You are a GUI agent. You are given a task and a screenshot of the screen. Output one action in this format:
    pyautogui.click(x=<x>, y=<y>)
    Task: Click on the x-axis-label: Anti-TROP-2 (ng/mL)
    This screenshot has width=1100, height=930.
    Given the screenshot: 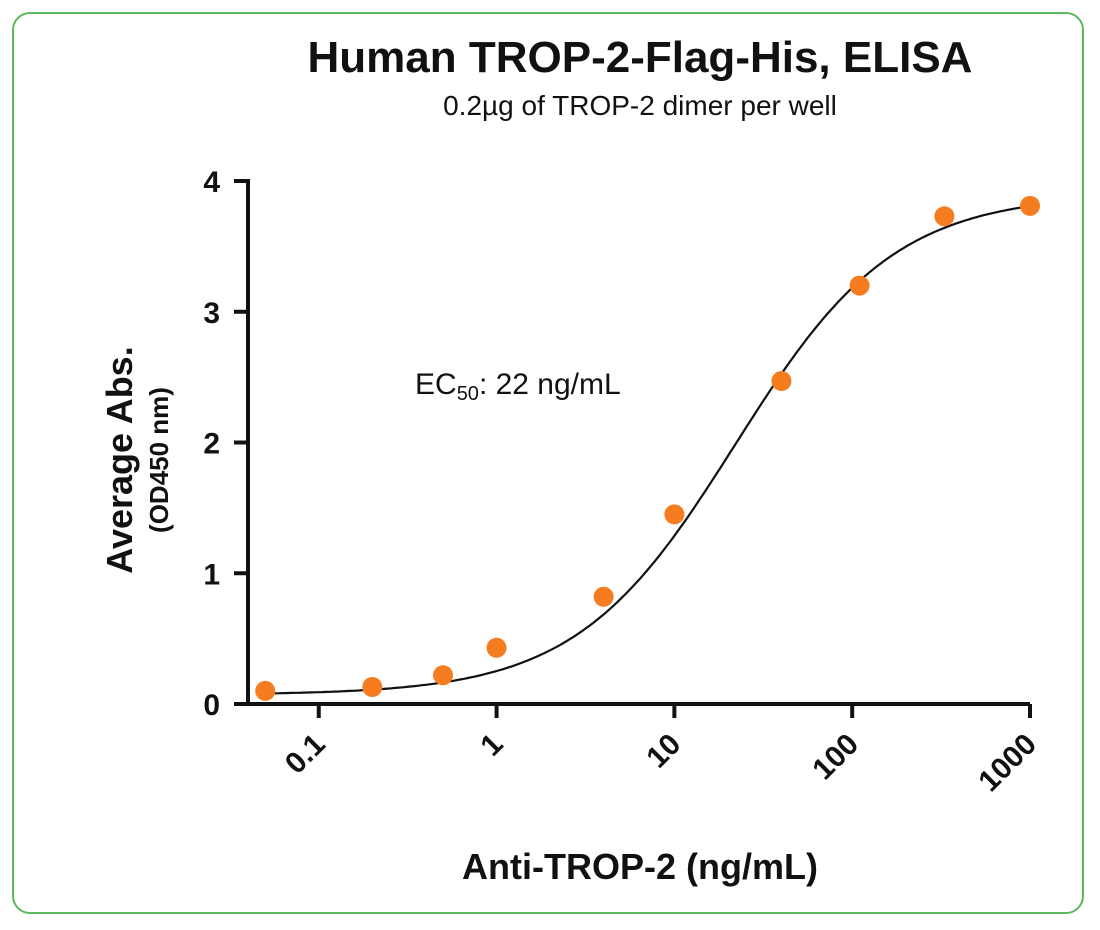 What is the action you would take?
    pyautogui.click(x=640, y=866)
    